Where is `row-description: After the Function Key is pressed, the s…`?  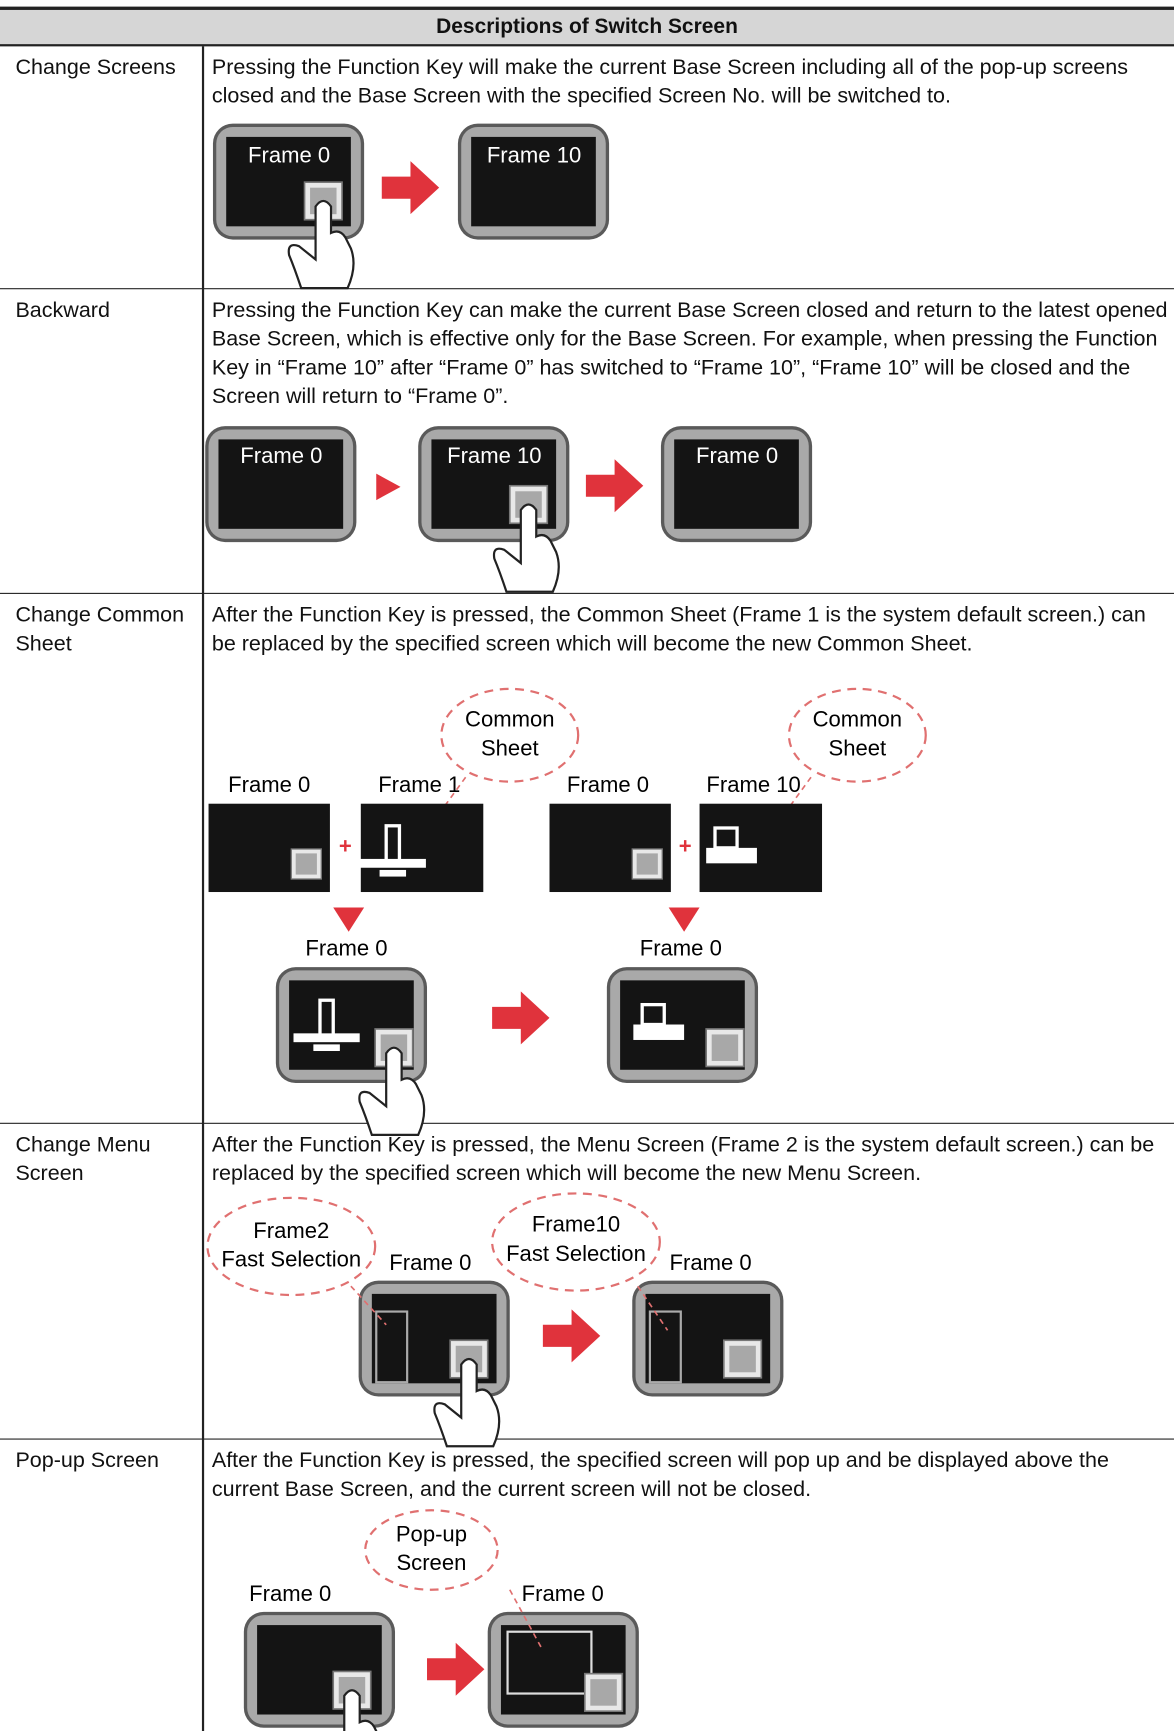
row-description: After the Function Key is pressed, the s… is located at coordinates (660, 1475).